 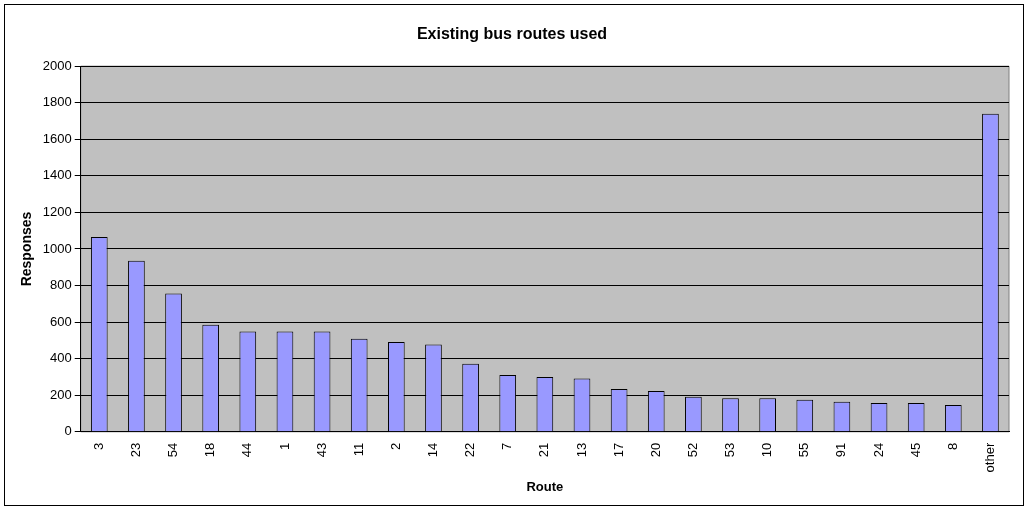 I want to click on x-tick-label: 22, so click(x=470, y=450).